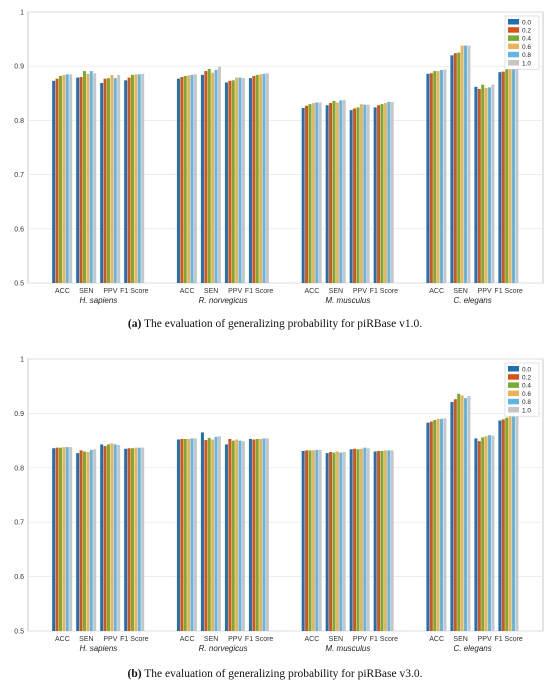  What do you see at coordinates (347, 648) in the screenshot?
I see `group-label: M. musculus` at bounding box center [347, 648].